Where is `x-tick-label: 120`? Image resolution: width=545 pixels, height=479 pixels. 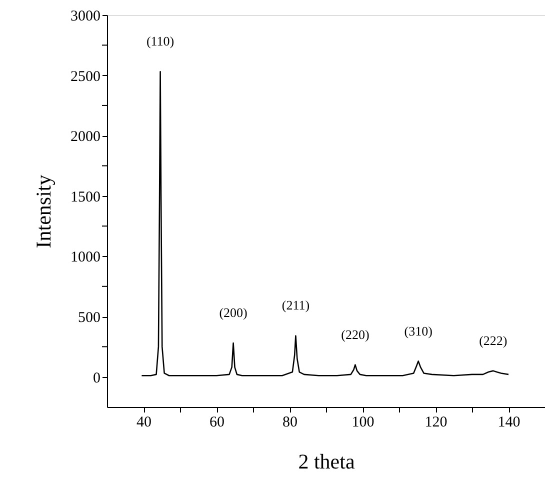
x-tick-label: 120 is located at coordinates (436, 422).